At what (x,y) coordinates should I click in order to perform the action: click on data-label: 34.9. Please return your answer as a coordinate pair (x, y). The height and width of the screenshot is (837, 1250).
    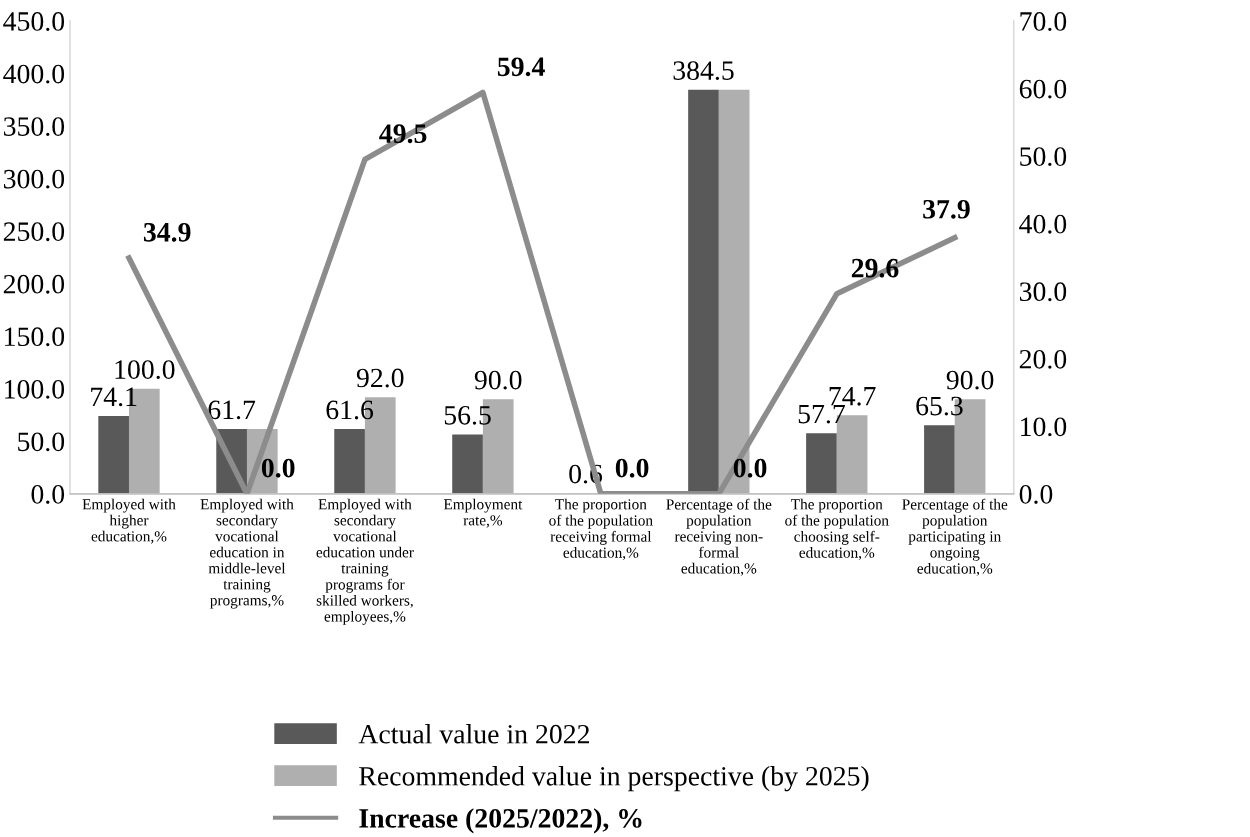
    Looking at the image, I should click on (167, 232).